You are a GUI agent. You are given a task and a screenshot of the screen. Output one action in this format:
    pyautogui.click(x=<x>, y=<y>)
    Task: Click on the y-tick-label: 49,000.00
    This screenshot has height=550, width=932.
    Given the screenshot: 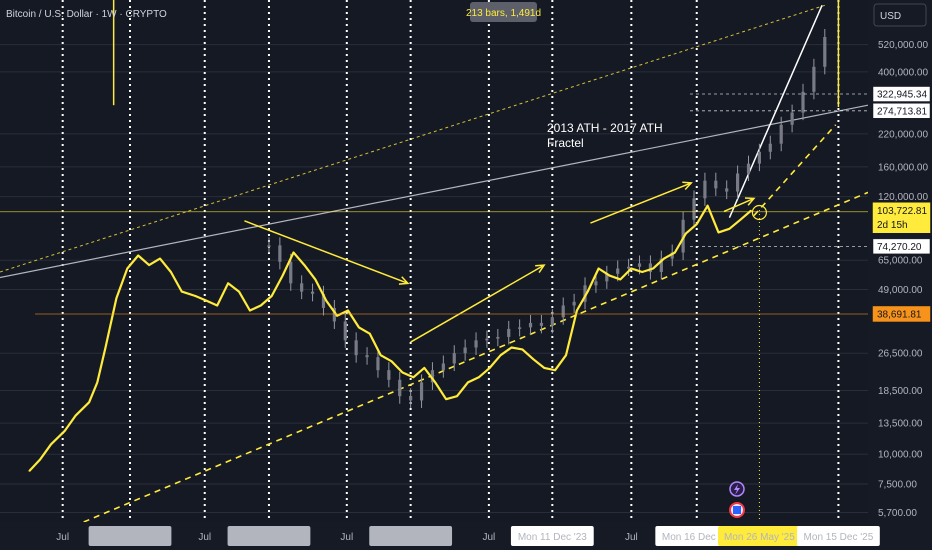 What is the action you would take?
    pyautogui.click(x=900, y=290)
    